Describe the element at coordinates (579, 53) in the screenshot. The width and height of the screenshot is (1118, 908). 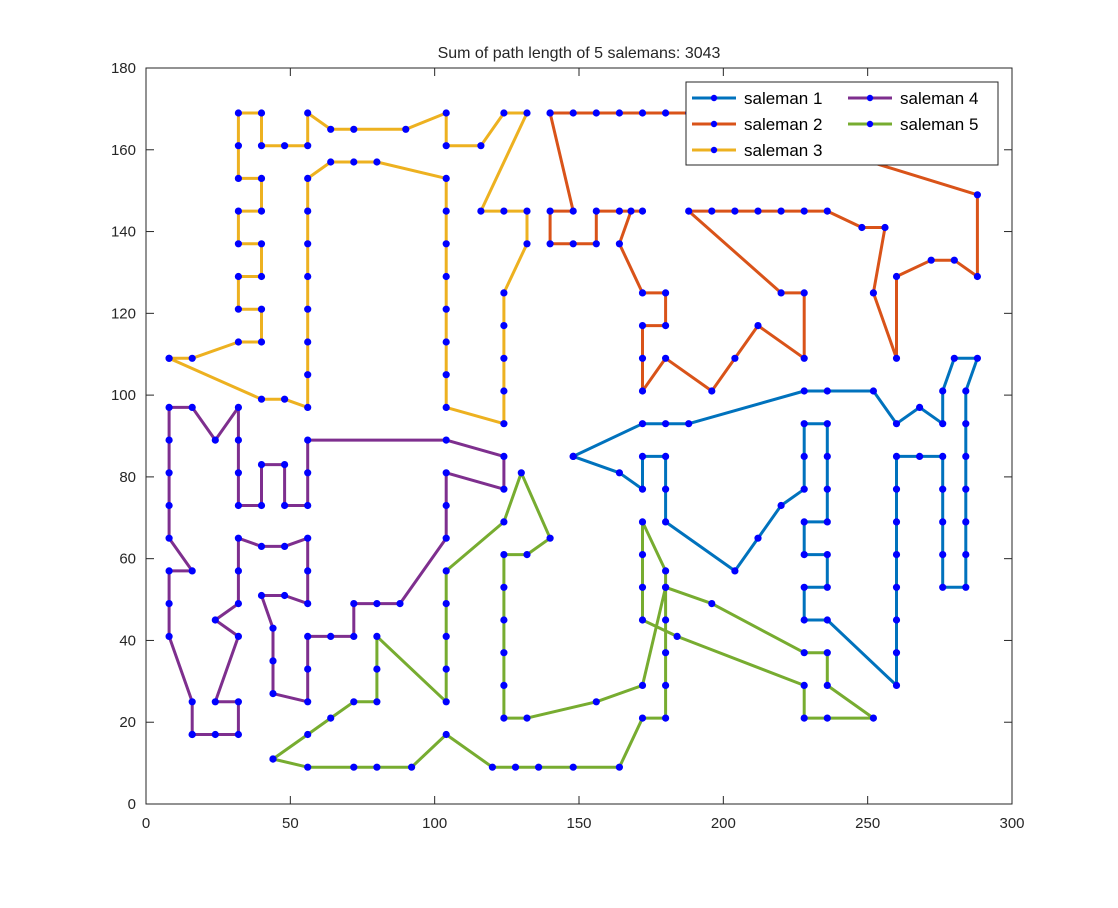
I see `chart-title: Sum of path length of 5 salemans: 3043` at that location.